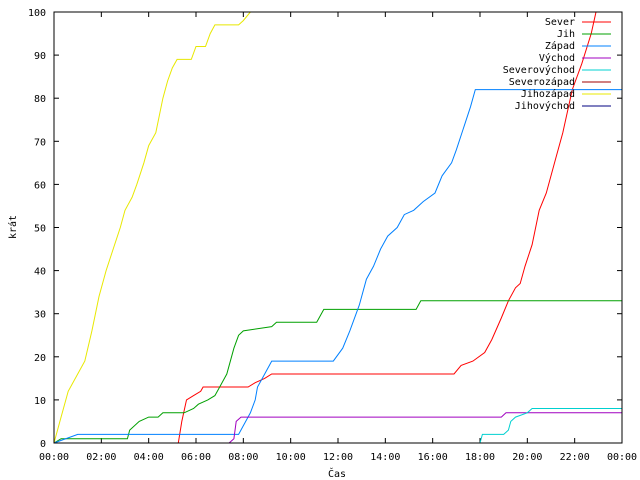 The width and height of the screenshot is (640, 480). Describe the element at coordinates (40, 272) in the screenshot. I see `y-tick-label: 40` at that location.